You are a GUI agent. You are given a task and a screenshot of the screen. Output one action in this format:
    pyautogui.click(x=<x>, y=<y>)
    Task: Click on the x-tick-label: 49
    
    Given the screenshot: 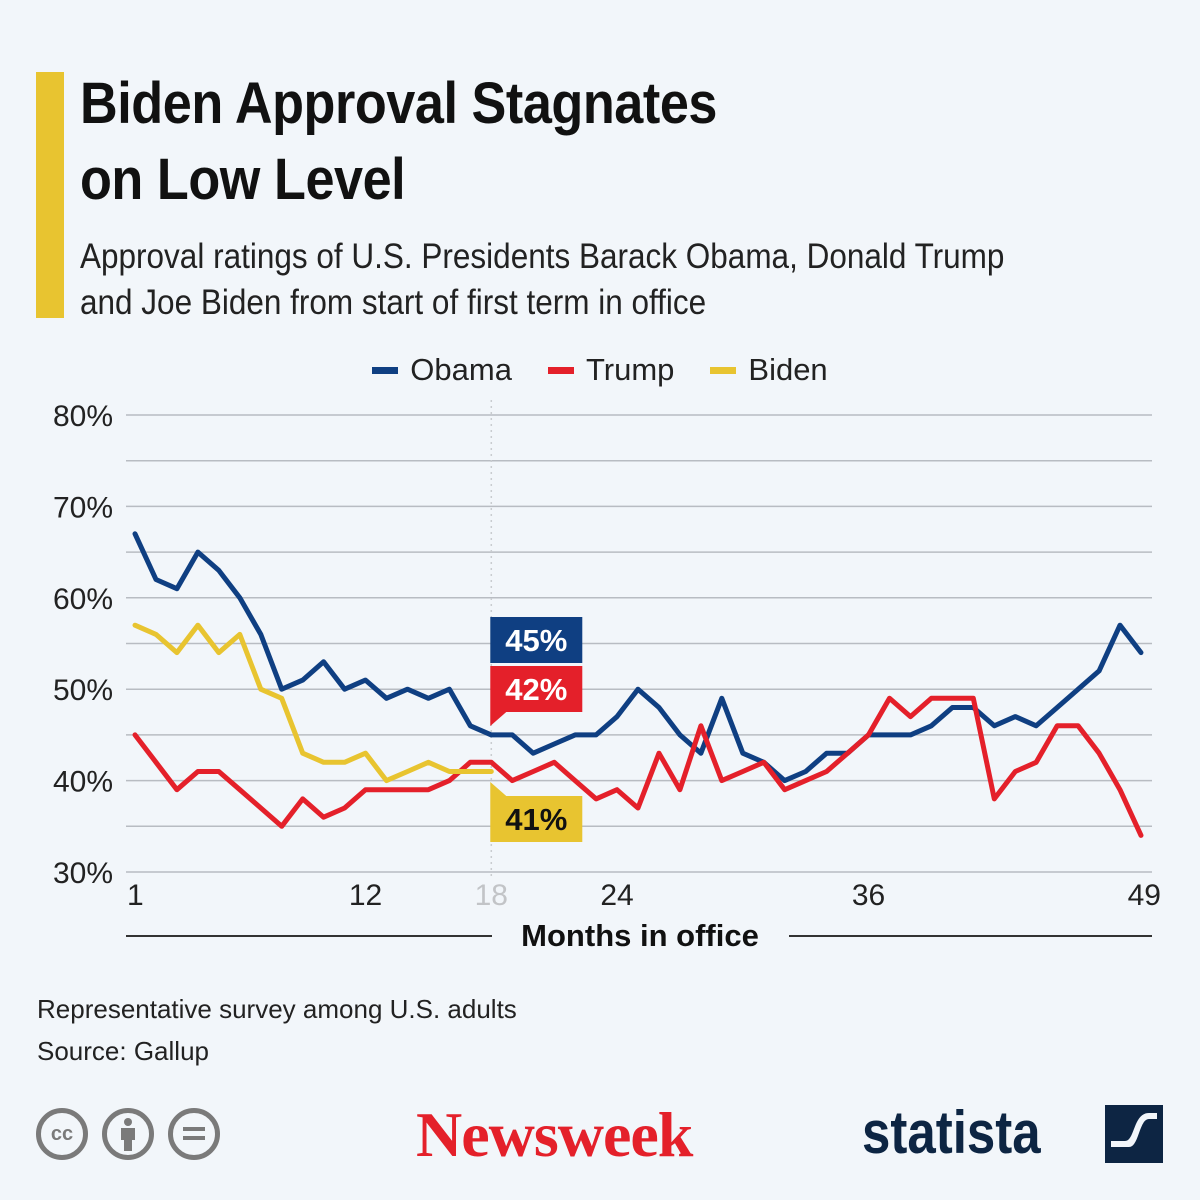 What is the action you would take?
    pyautogui.click(x=1144, y=895)
    